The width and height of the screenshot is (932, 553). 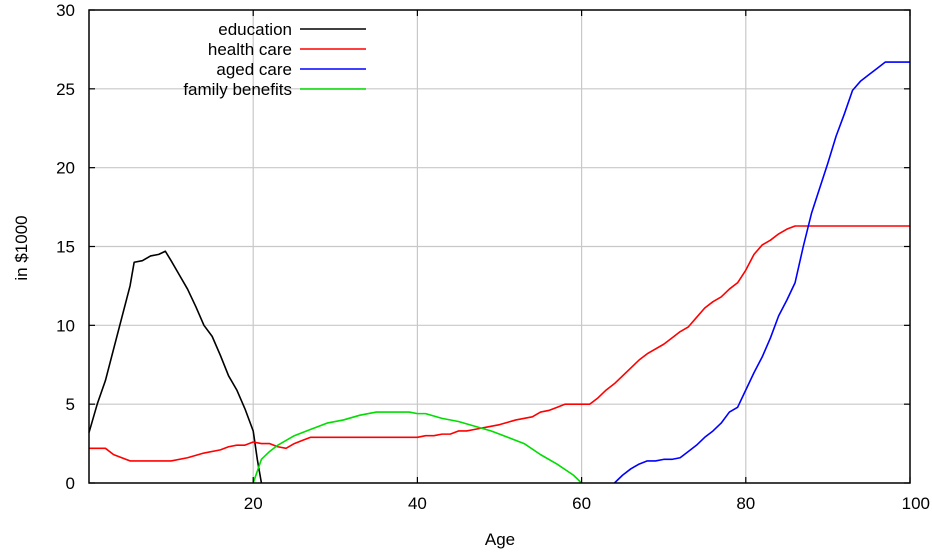 What do you see at coordinates (745, 503) in the screenshot?
I see `x-tick-label: 80` at bounding box center [745, 503].